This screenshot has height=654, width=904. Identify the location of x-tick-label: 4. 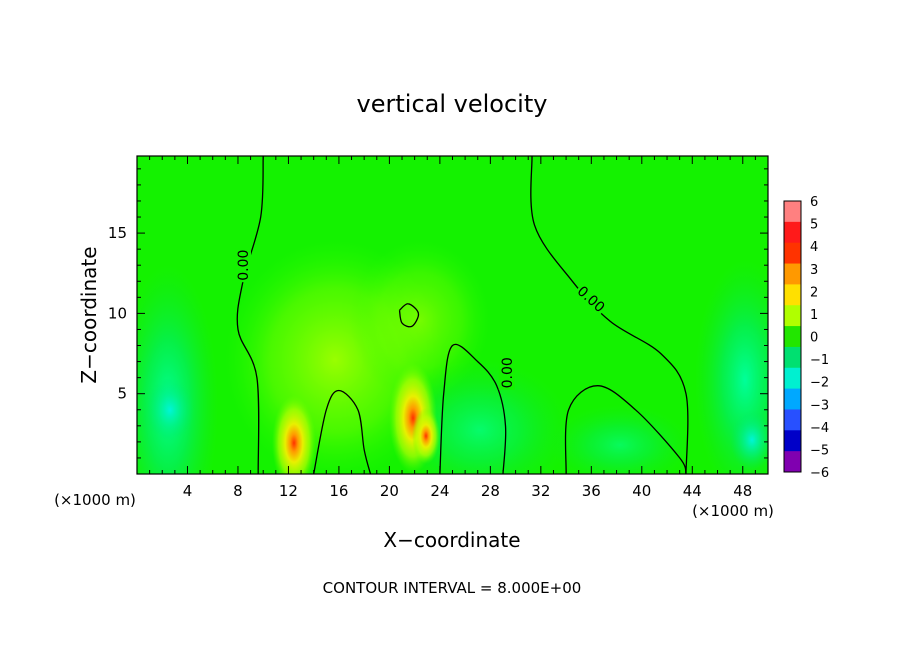
(188, 491).